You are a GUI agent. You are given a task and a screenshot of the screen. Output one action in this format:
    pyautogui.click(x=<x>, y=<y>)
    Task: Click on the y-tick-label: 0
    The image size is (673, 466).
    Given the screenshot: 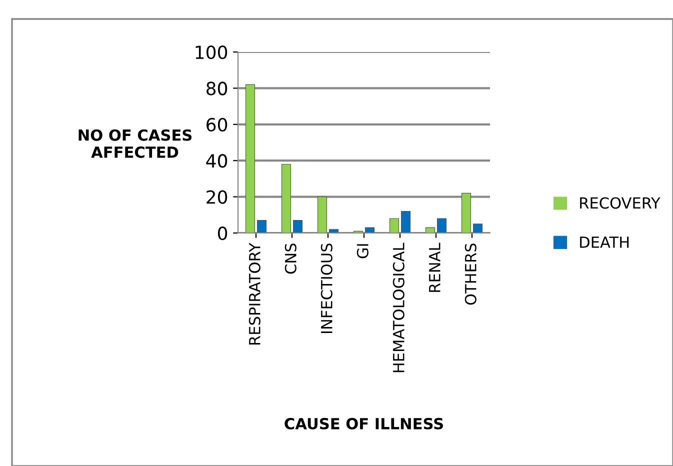 What is the action you would take?
    pyautogui.click(x=223, y=233)
    